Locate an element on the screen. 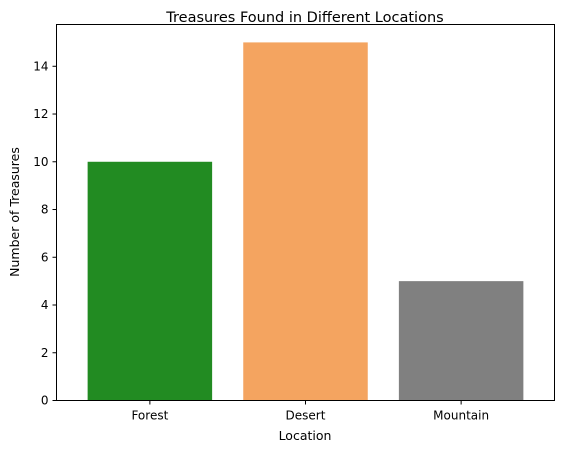 This screenshot has width=563, height=453. x-axis-ticks: Forest Desert Mountain is located at coordinates (310, 411).